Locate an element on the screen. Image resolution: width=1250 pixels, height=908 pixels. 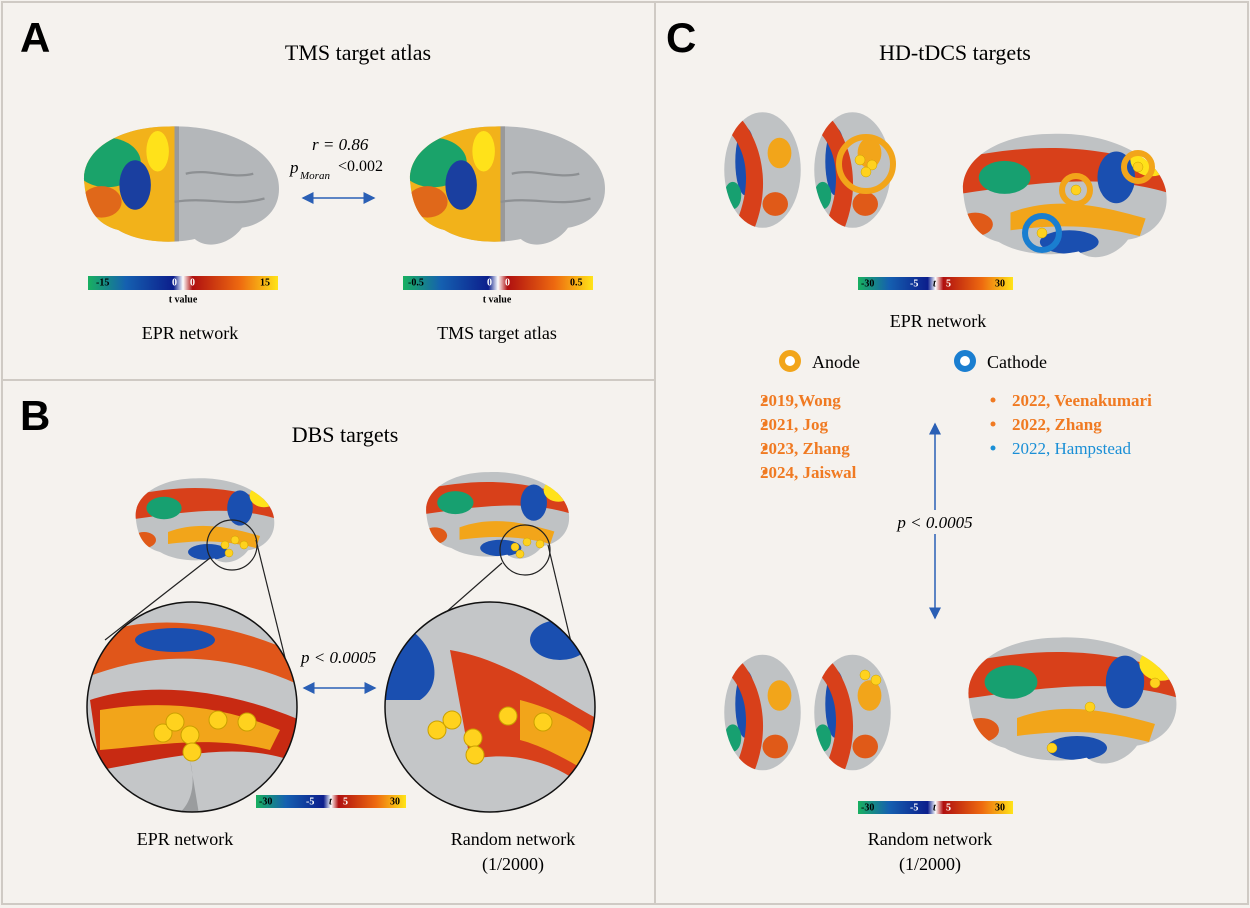
panel-title: TMS target atlas is located at coordinates (358, 52).